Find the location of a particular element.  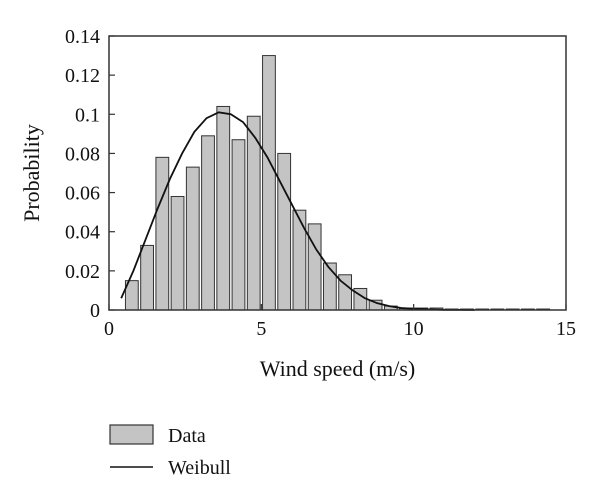

y-axis-title: Probability is located at coordinates (31, 173).